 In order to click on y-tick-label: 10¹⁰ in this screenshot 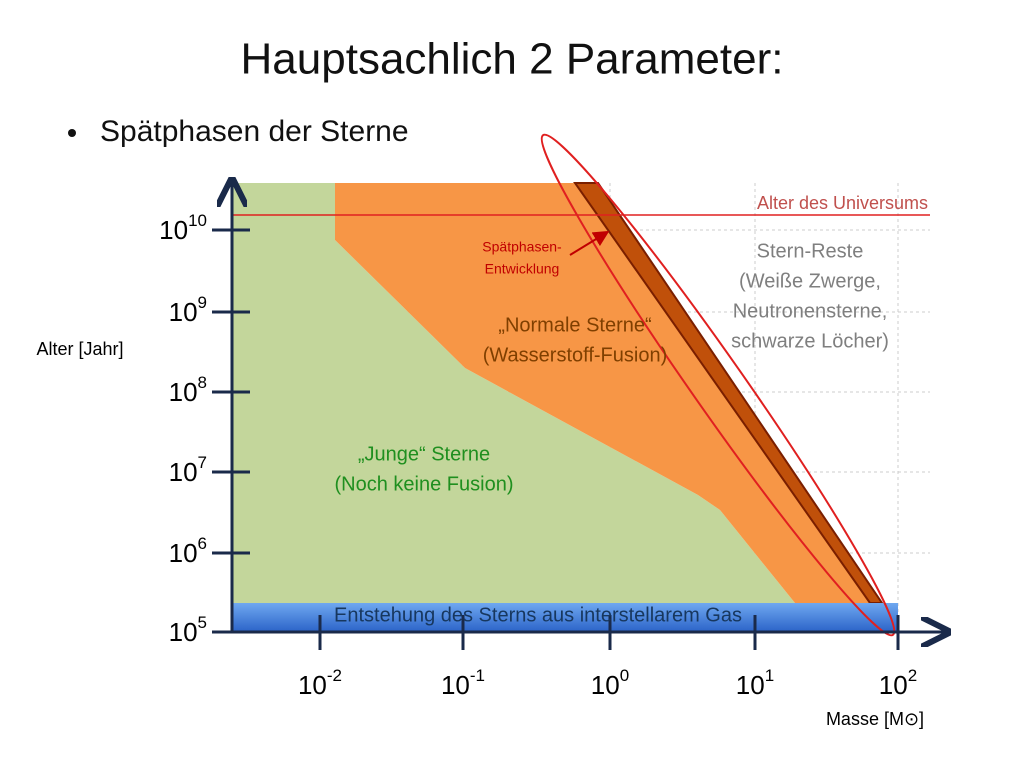, I will do `click(183, 227)`.